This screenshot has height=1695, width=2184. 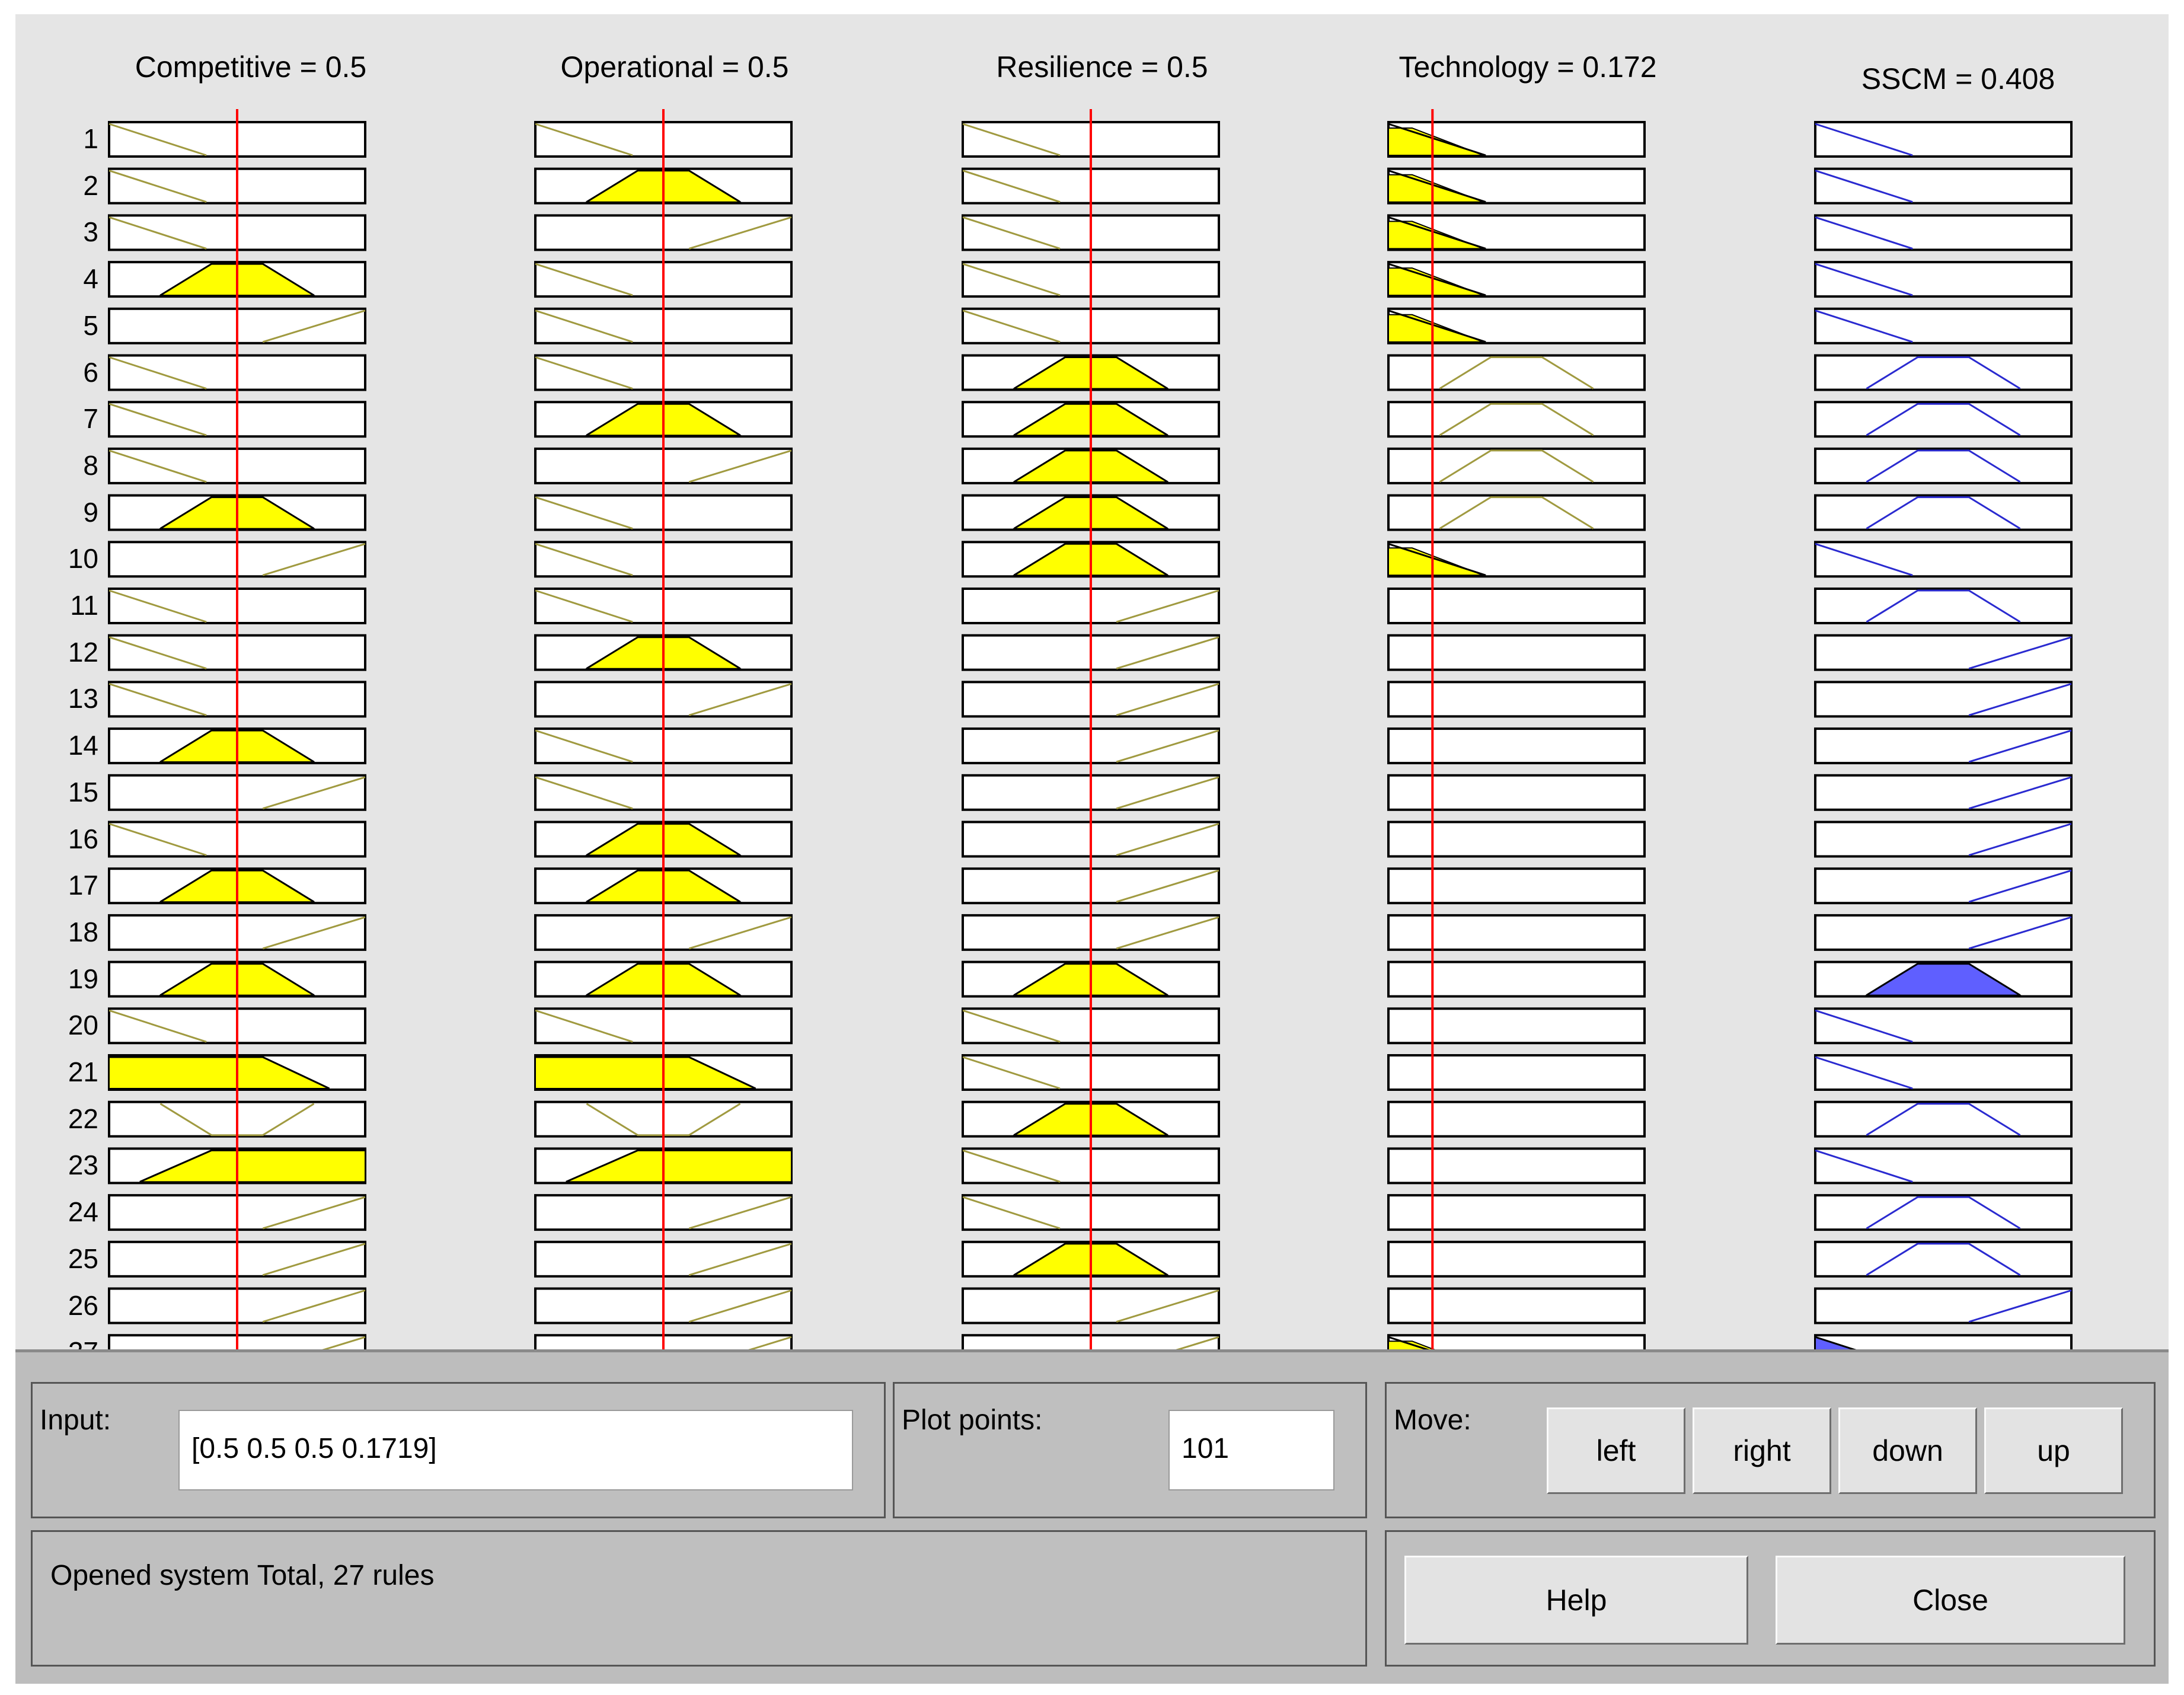 What do you see at coordinates (1433, 1420) in the screenshot?
I see `move-label: Move:` at bounding box center [1433, 1420].